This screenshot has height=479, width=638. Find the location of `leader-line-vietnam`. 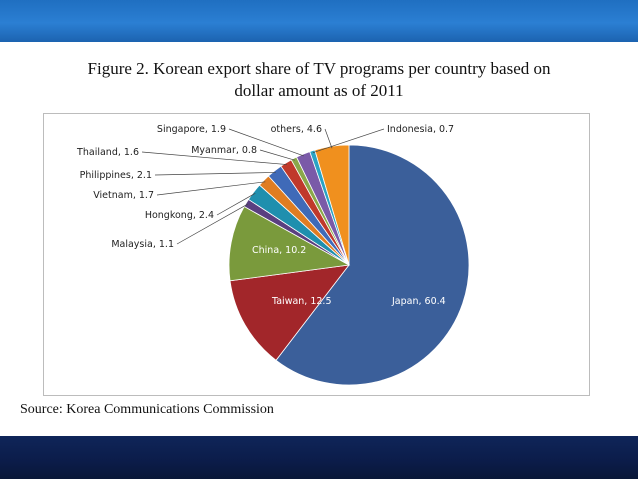

leader-line-vietnam is located at coordinates (211, 188).